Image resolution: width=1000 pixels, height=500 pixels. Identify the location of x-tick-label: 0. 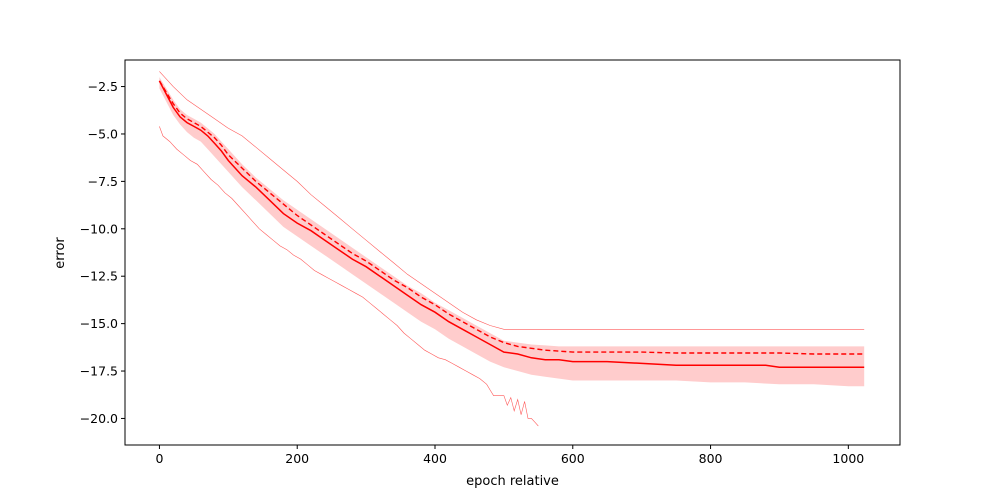
(159, 458).